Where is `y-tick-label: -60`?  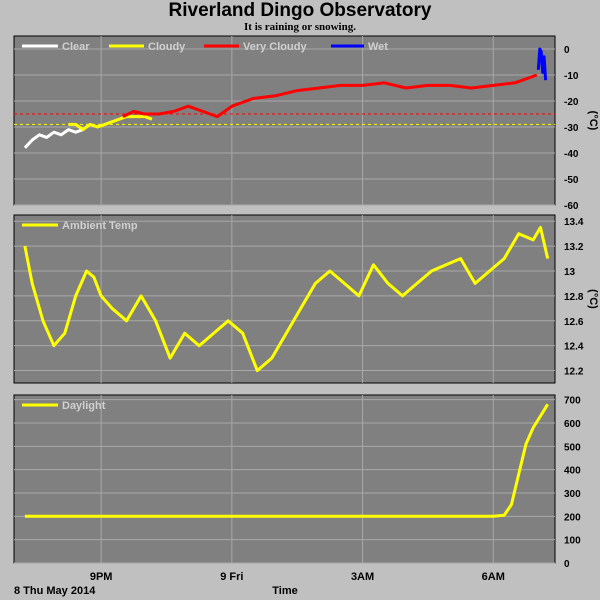
y-tick-label: -60 is located at coordinates (571, 206).